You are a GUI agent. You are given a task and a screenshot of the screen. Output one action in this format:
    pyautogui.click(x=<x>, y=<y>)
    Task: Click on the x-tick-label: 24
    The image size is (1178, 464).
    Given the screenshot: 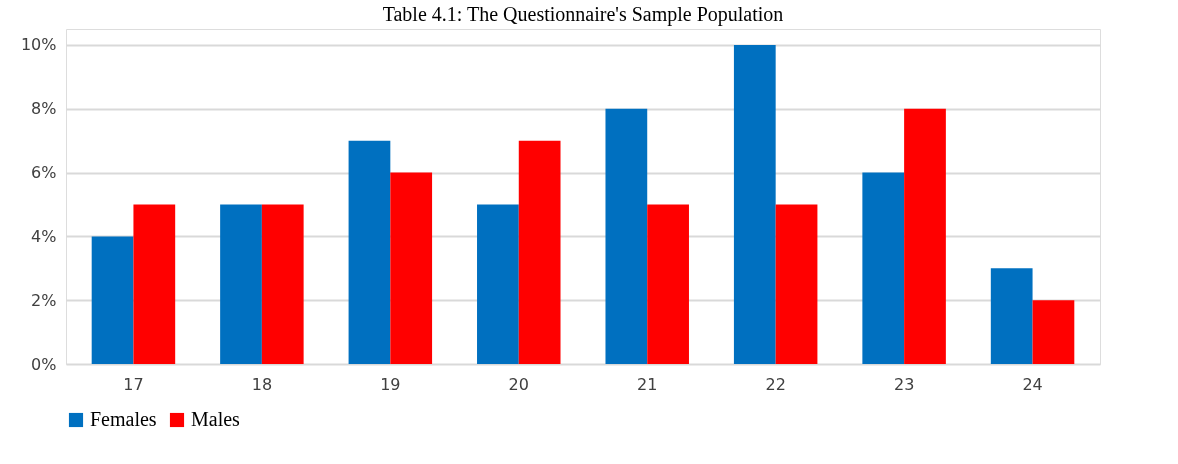 What is the action you would take?
    pyautogui.click(x=1032, y=384)
    